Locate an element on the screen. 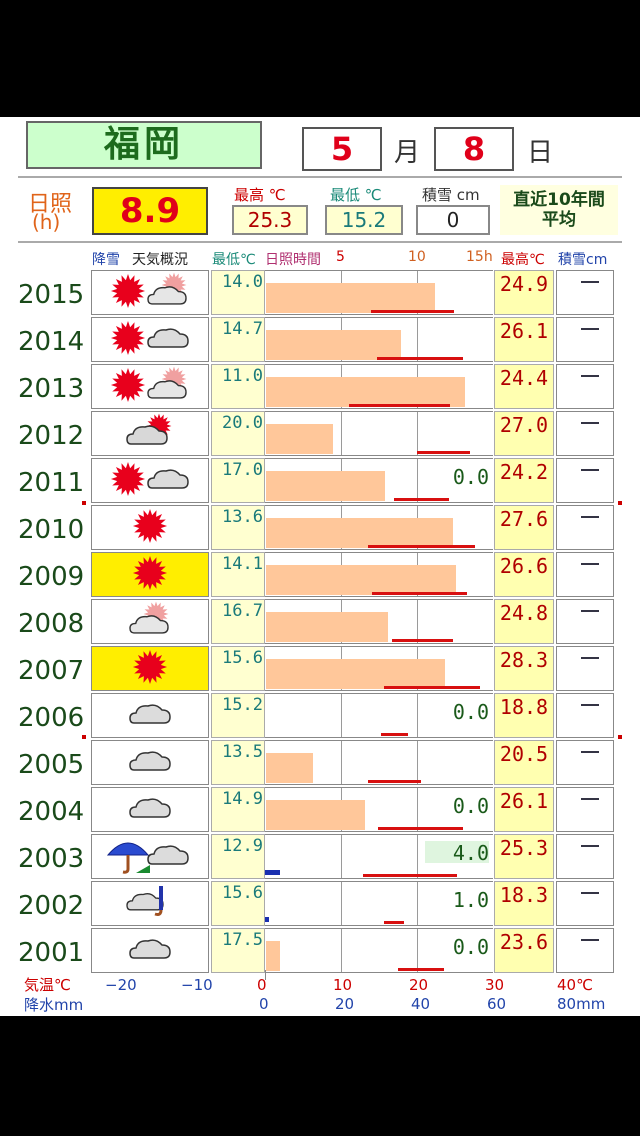 The image size is (640, 1136). year-label: 2013 is located at coordinates (51, 389).